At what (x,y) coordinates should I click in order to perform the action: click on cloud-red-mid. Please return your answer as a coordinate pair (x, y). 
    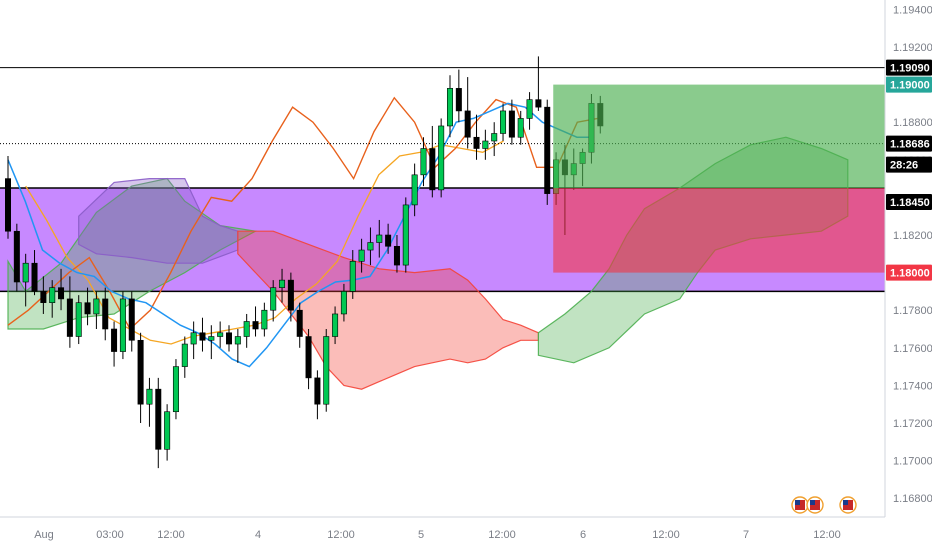
    Looking at the image, I should click on (388, 310).